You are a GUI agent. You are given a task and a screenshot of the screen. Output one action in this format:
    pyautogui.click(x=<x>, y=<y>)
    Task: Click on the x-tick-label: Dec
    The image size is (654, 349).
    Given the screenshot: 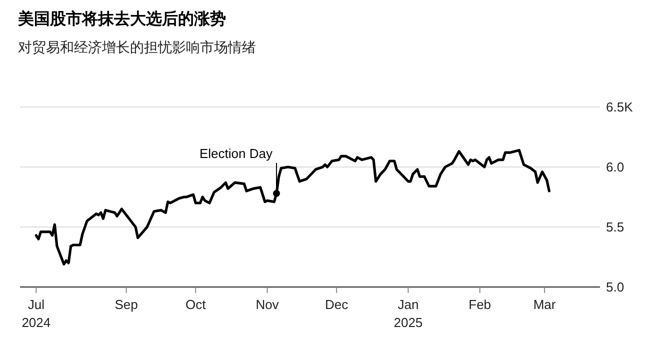 What is the action you would take?
    pyautogui.click(x=337, y=304)
    